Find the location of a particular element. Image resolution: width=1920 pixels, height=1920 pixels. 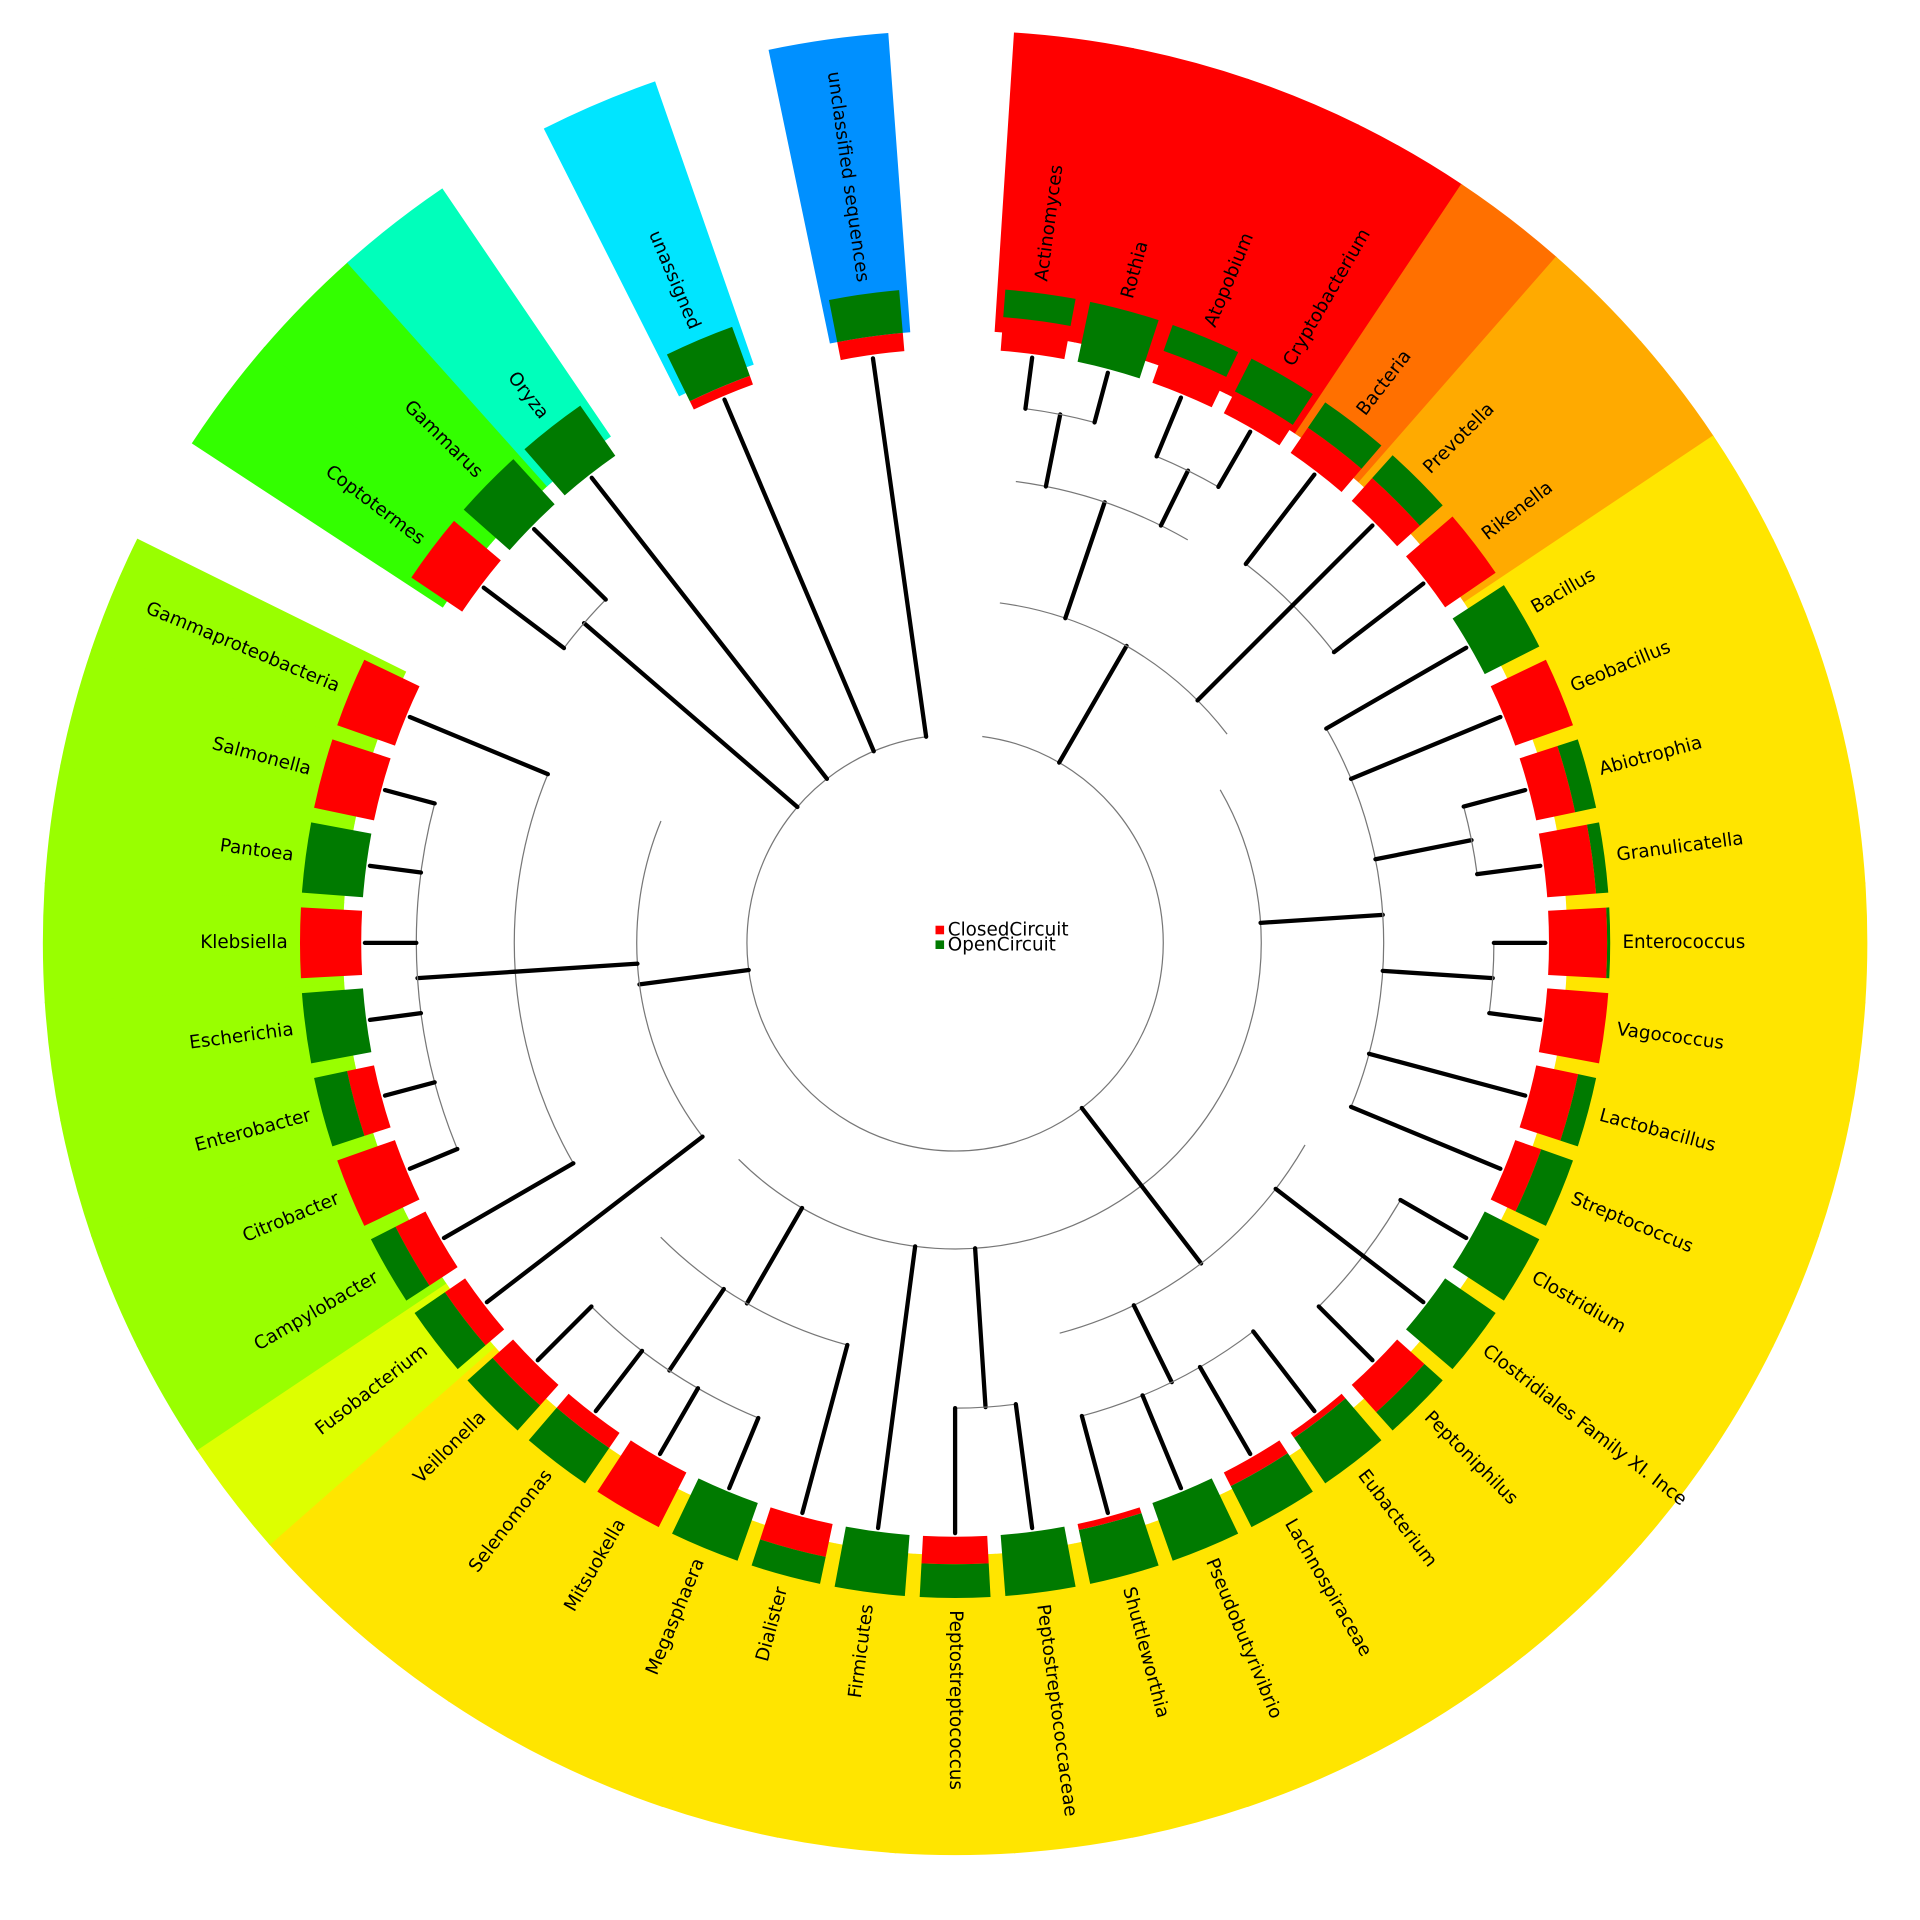

leaf-label: Klebsiella is located at coordinates (244, 942).